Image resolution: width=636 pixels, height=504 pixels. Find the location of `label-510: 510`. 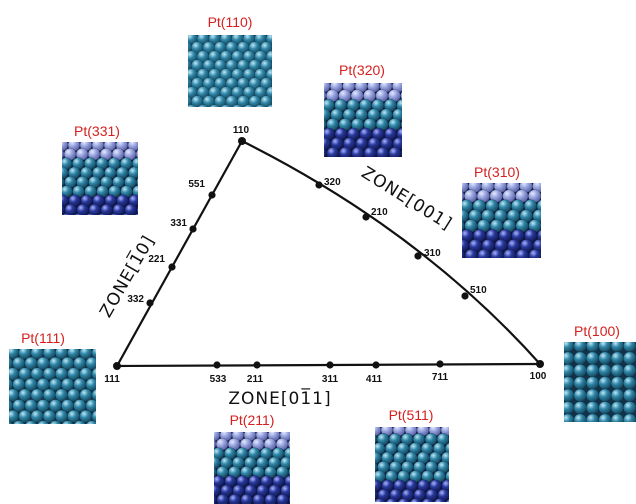

label-510: 510 is located at coordinates (478, 290).